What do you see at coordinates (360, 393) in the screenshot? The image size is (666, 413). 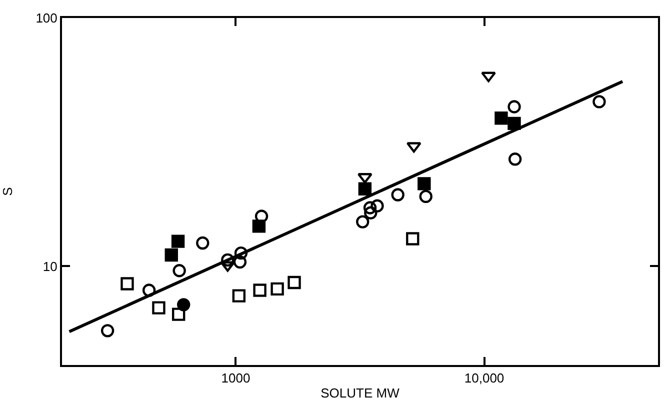 I see `x-axis-title: SOLUTE MW` at bounding box center [360, 393].